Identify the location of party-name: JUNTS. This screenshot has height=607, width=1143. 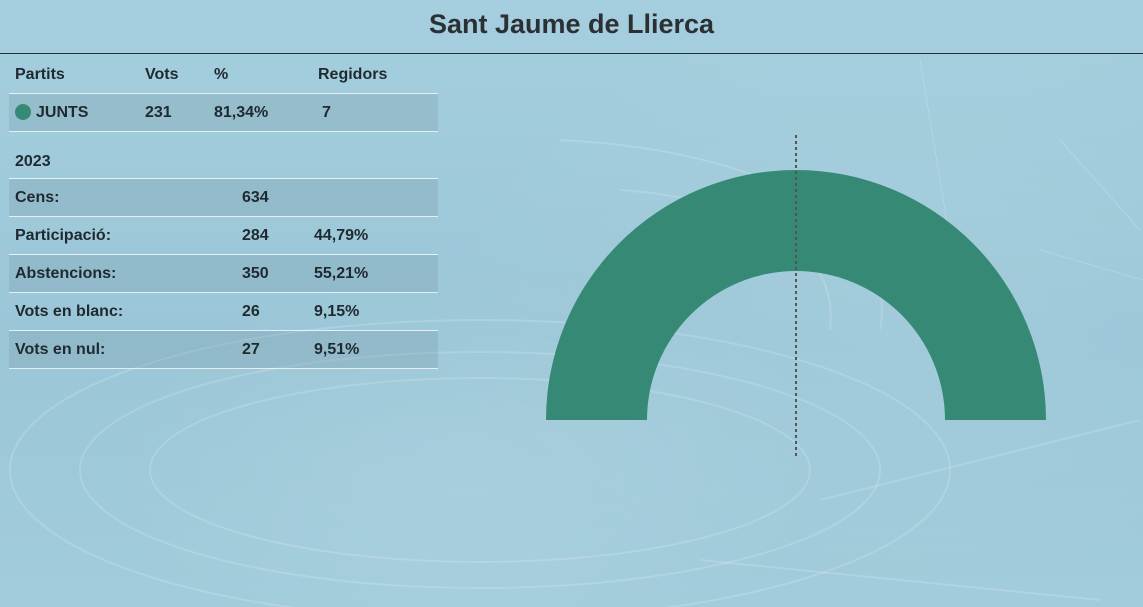
(62, 112).